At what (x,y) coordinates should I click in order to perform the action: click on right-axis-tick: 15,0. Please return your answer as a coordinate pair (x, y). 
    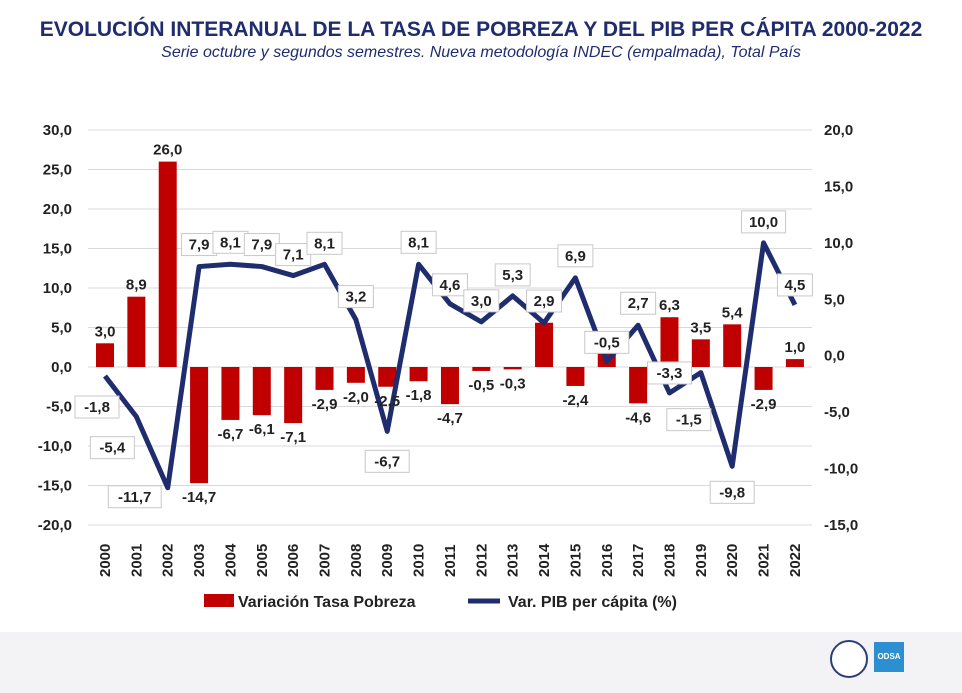
    Looking at the image, I should click on (838, 186).